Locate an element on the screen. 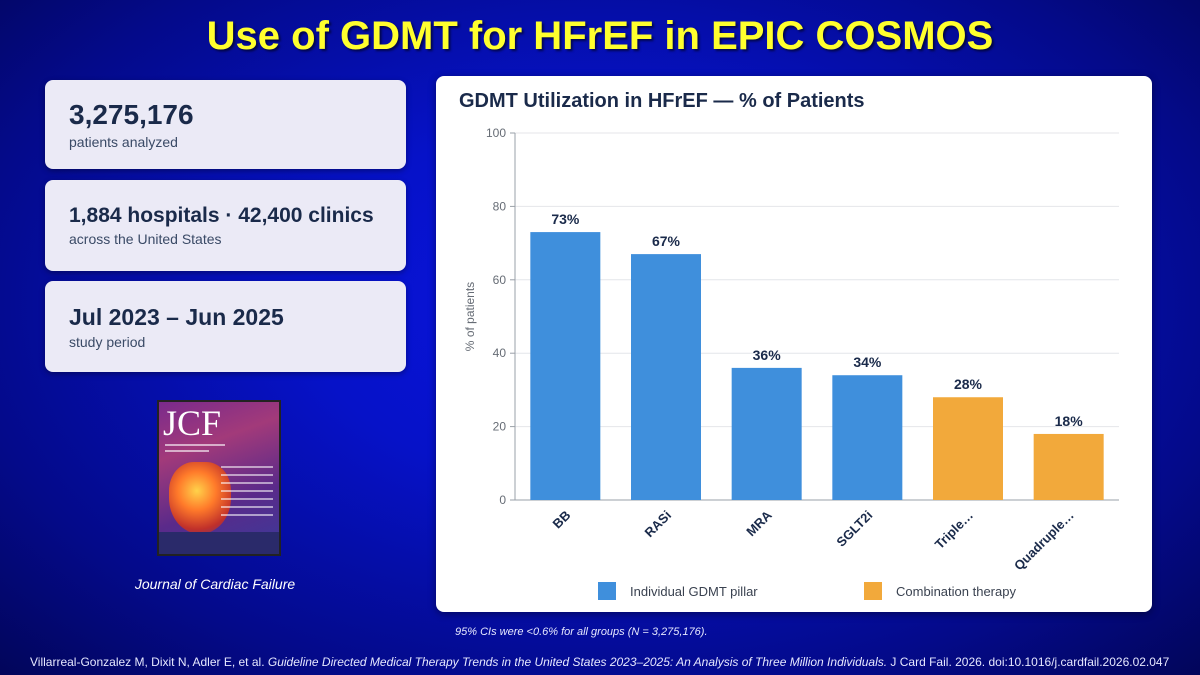 The height and width of the screenshot is (675, 1200). data-label: 28% is located at coordinates (968, 384).